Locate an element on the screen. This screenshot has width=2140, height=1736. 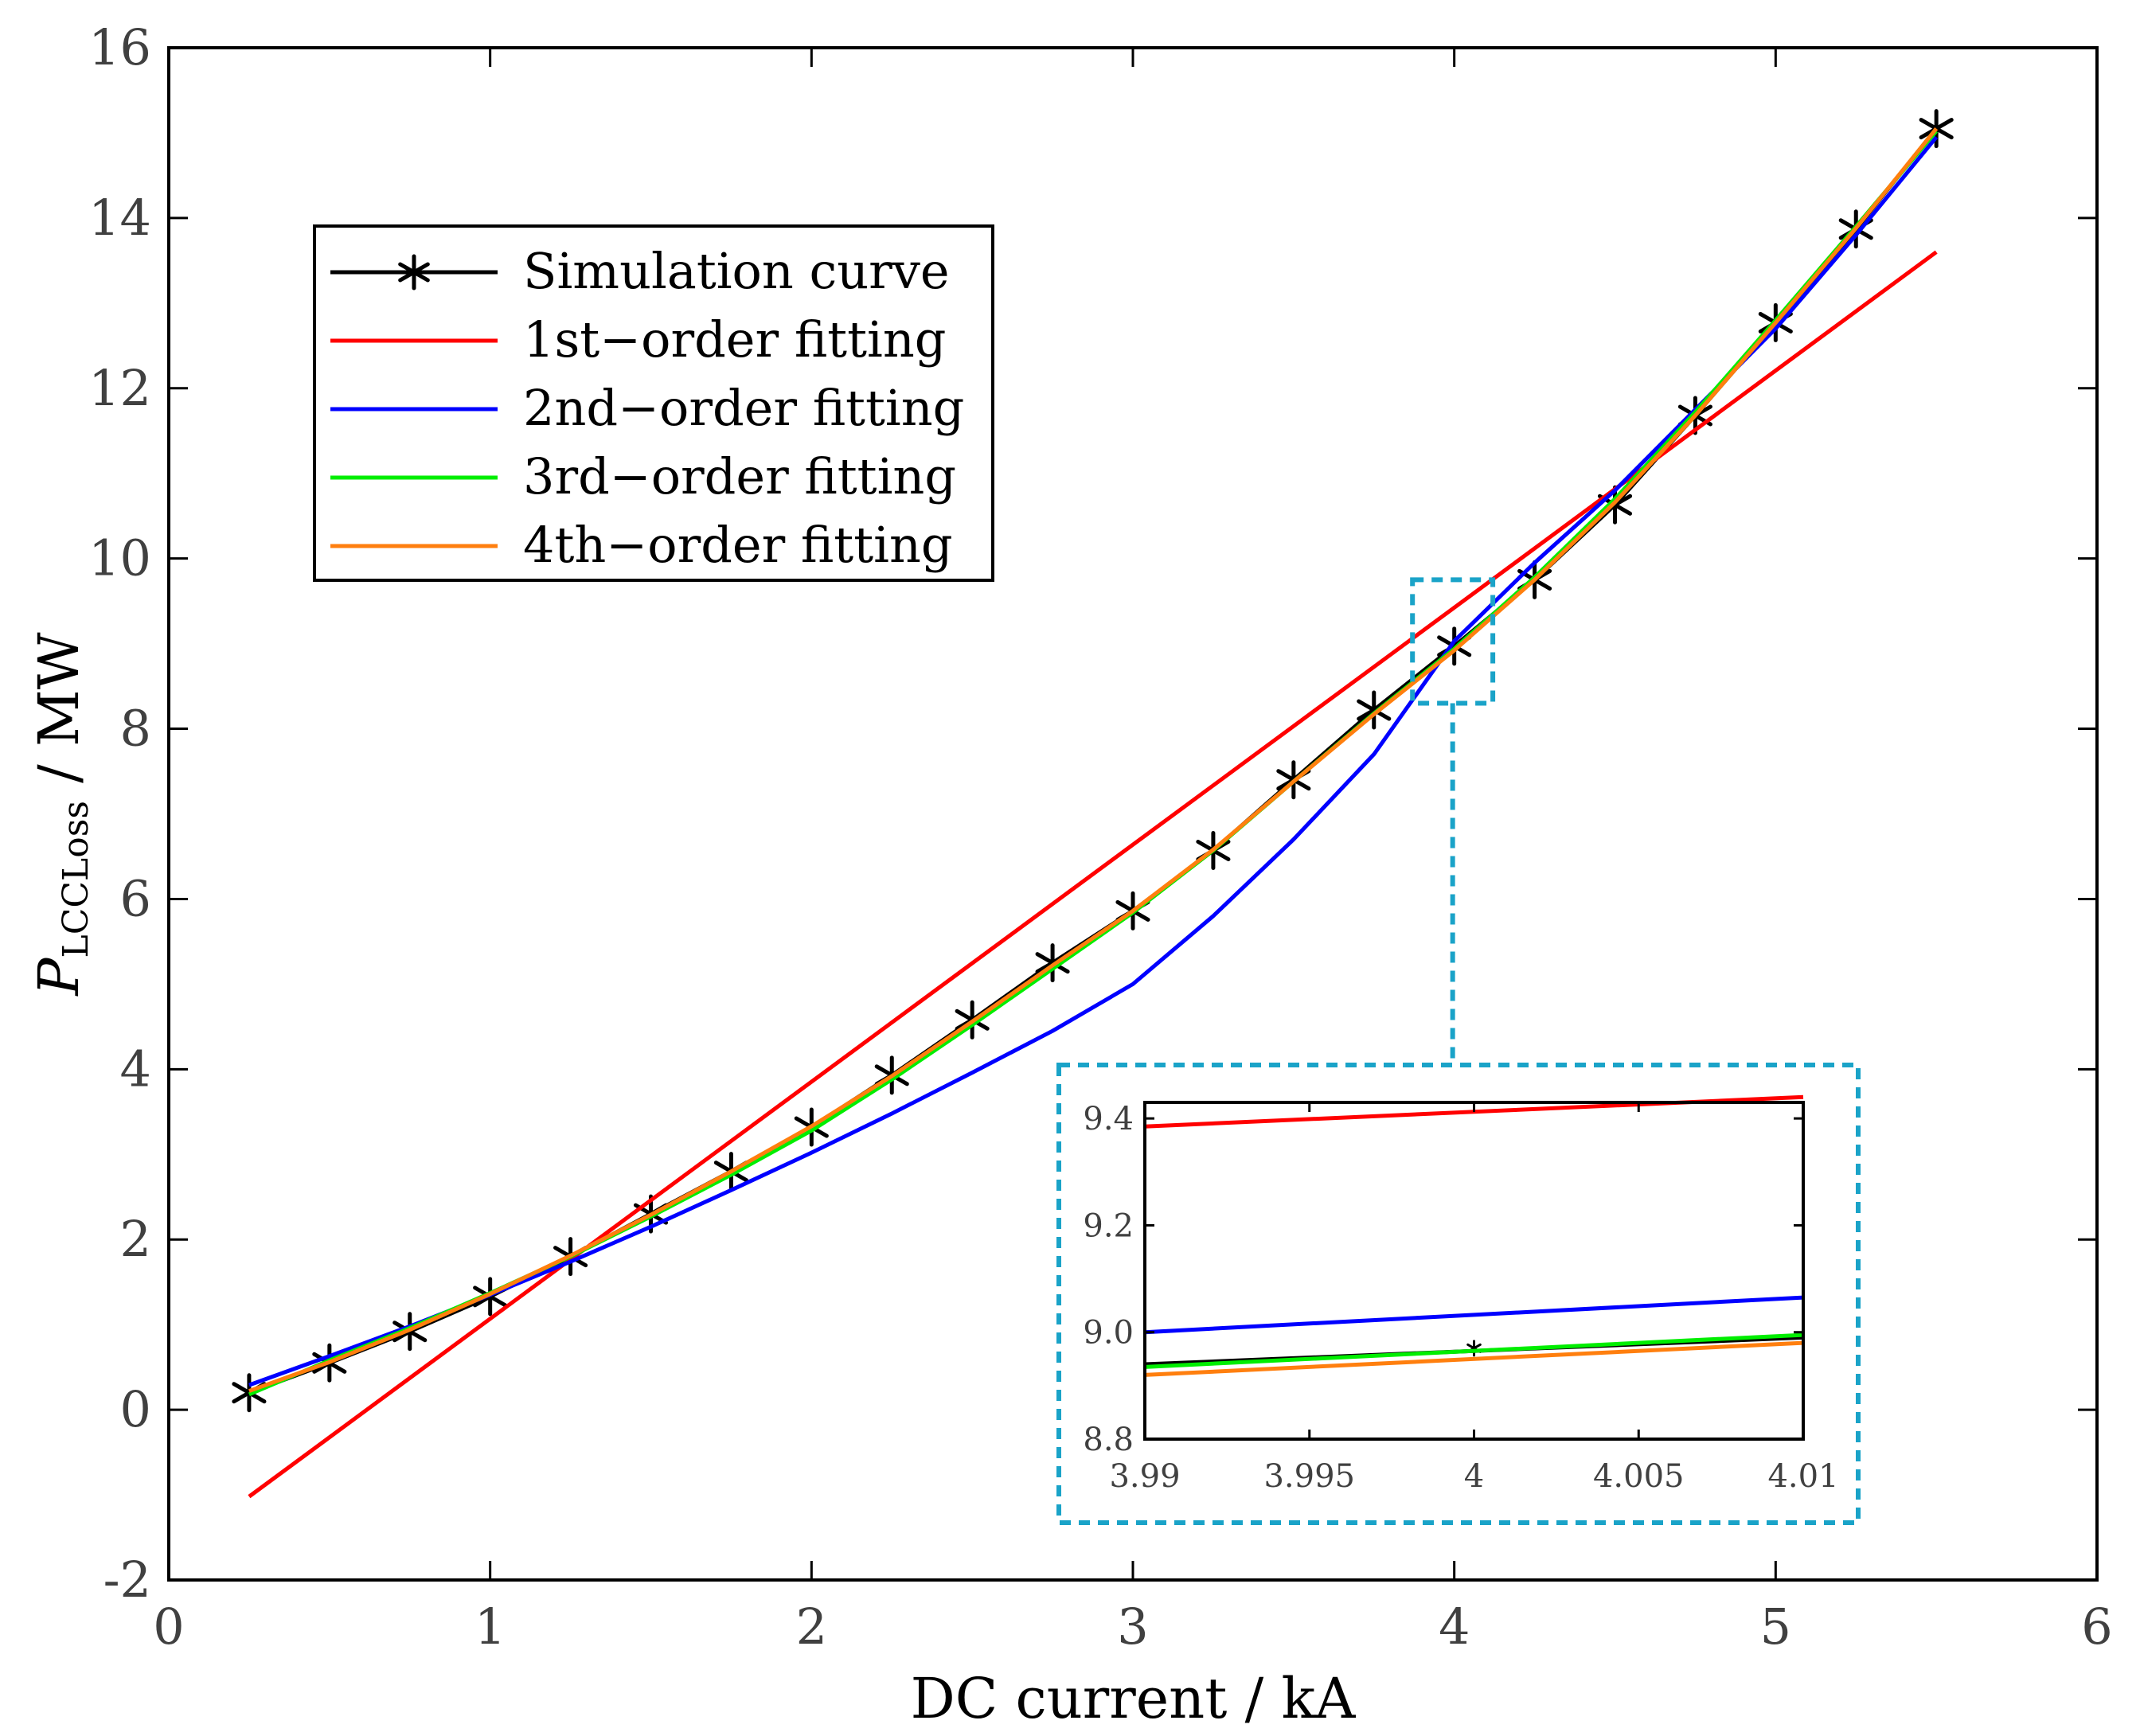
x-tick-label: 0 is located at coordinates (168, 1627).